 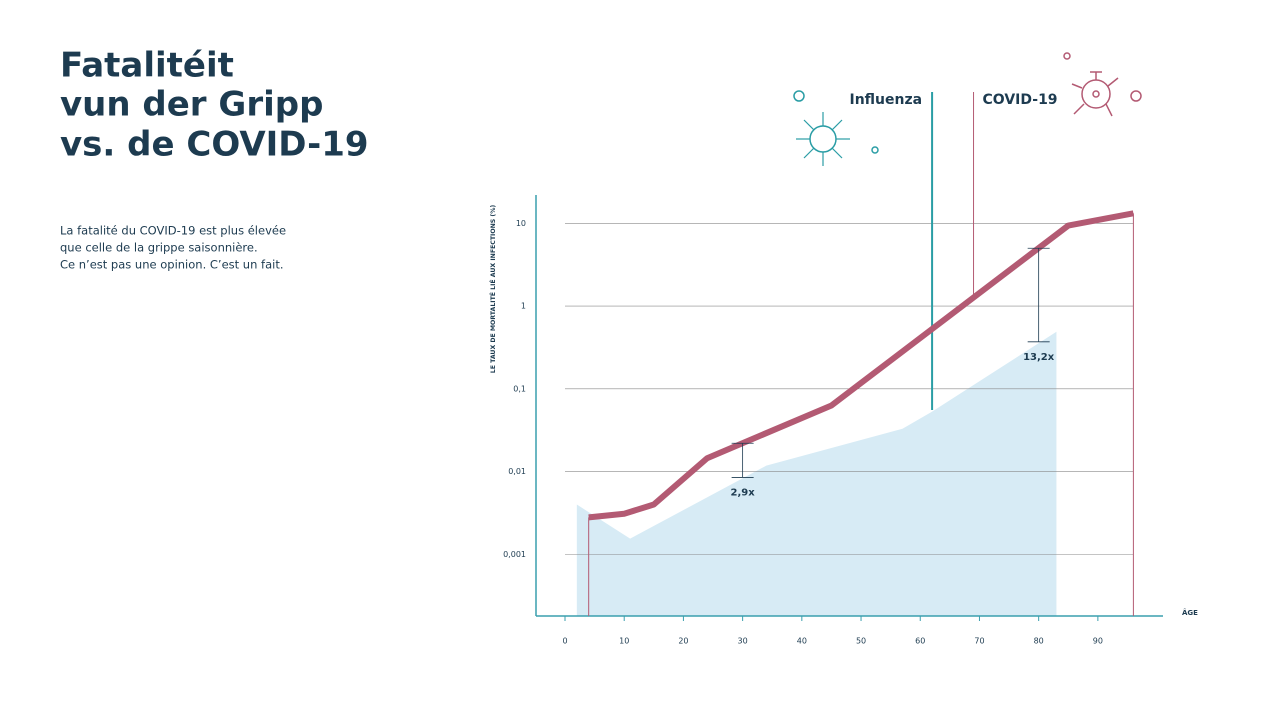 I want to click on x-tick-label: 50, so click(x=861, y=641).